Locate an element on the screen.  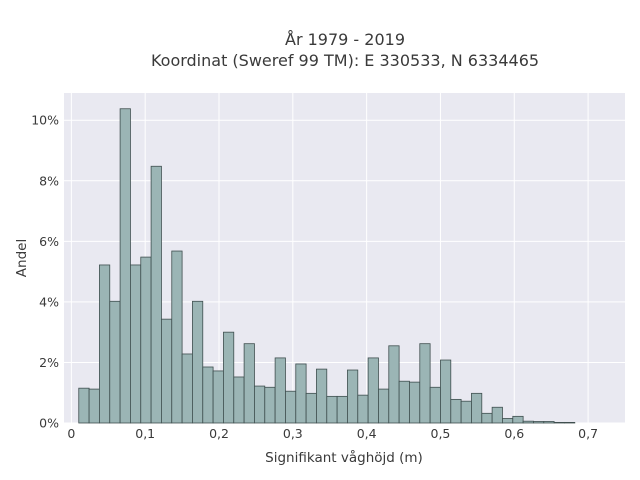
y-tick-label-2: 4% is located at coordinates (49, 301).